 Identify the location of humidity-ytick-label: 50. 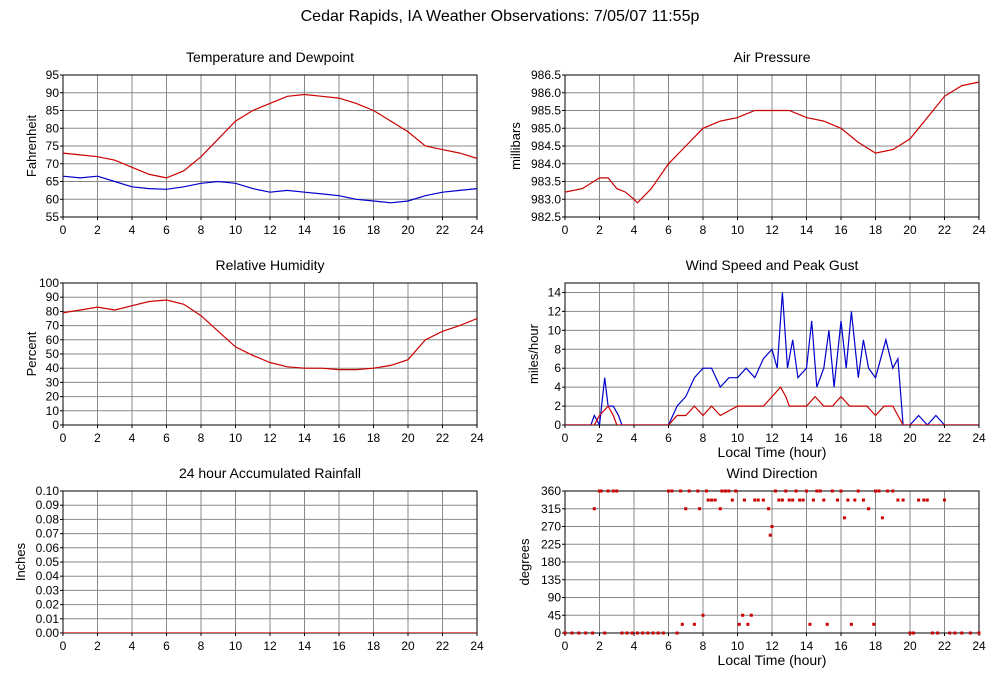
(53, 354).